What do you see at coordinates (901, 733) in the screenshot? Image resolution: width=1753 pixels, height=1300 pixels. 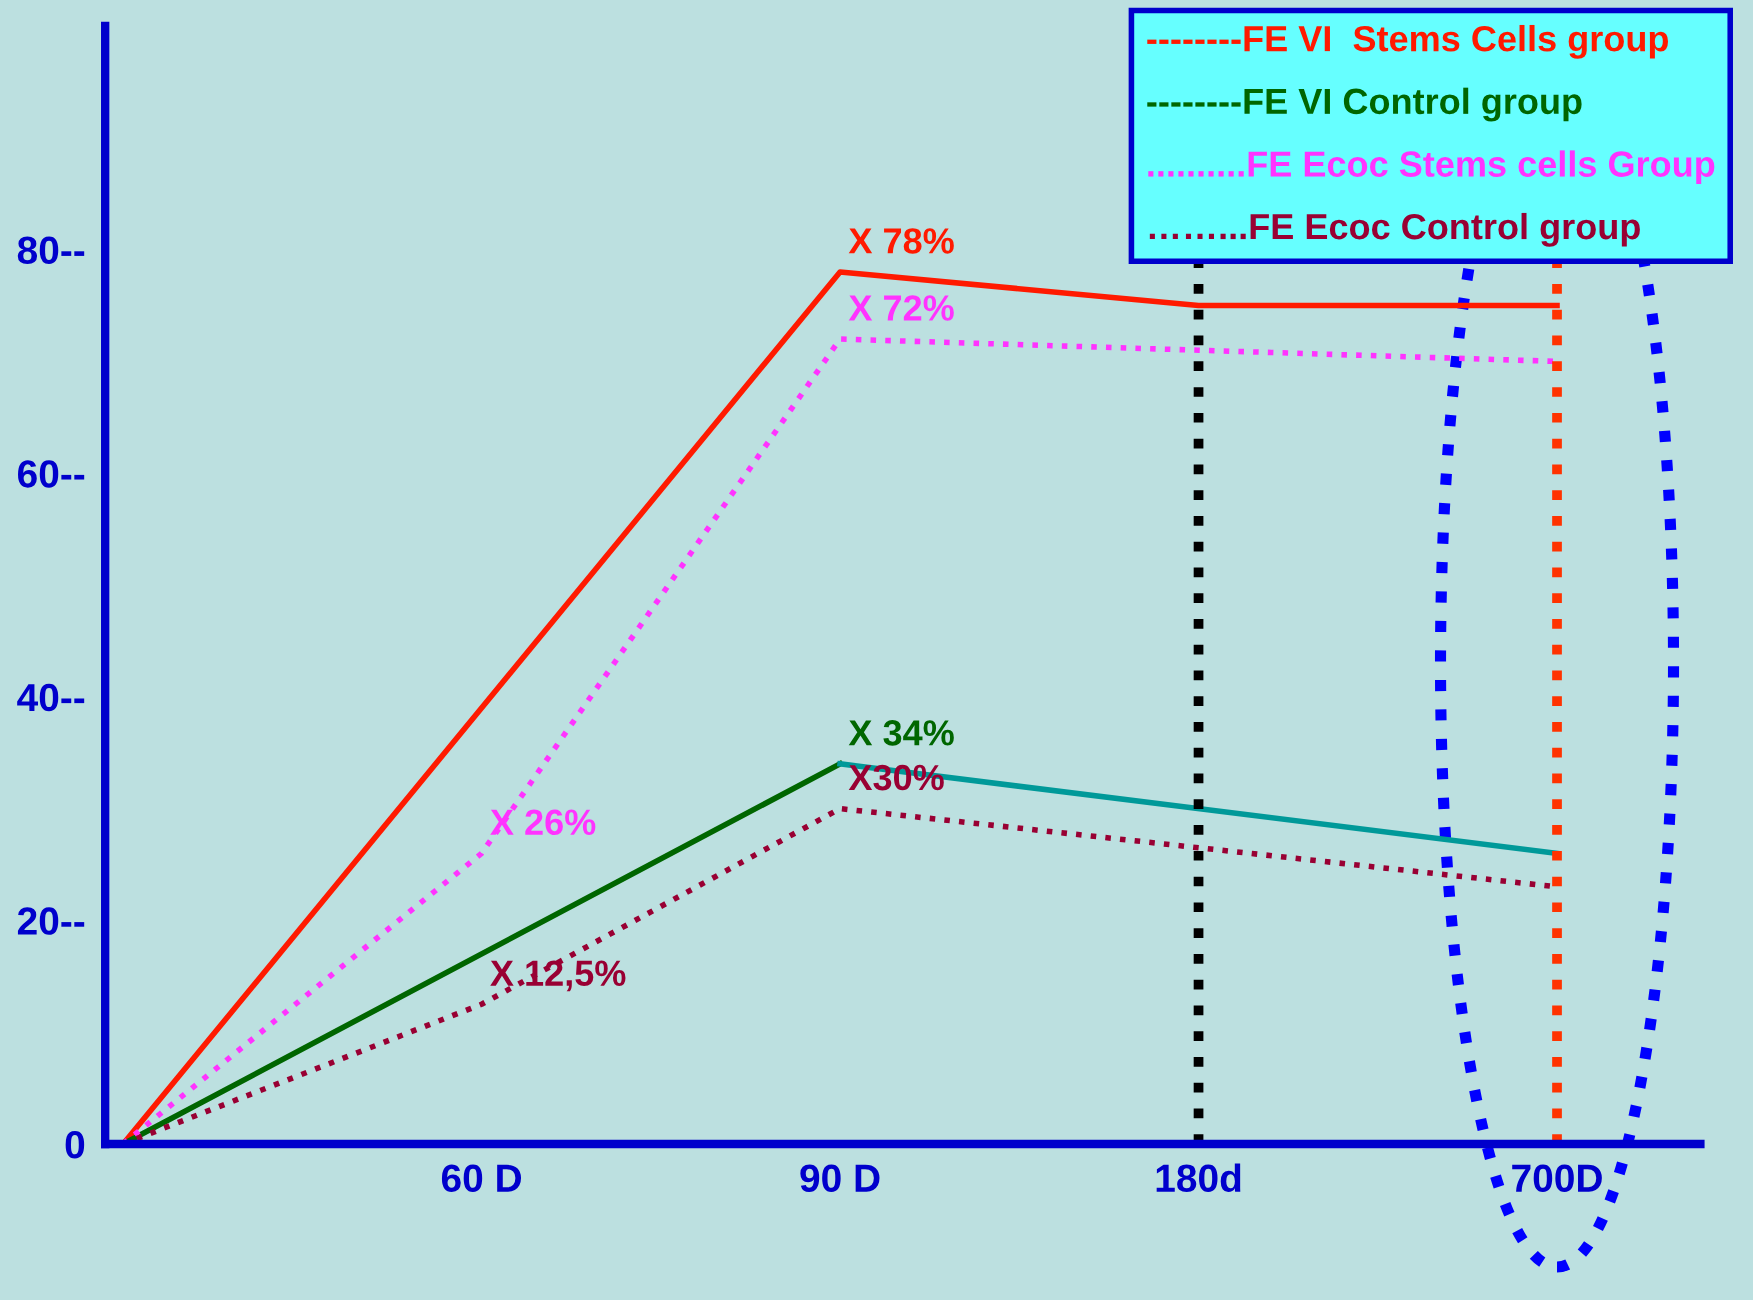 I see `data-label: X 34%` at bounding box center [901, 733].